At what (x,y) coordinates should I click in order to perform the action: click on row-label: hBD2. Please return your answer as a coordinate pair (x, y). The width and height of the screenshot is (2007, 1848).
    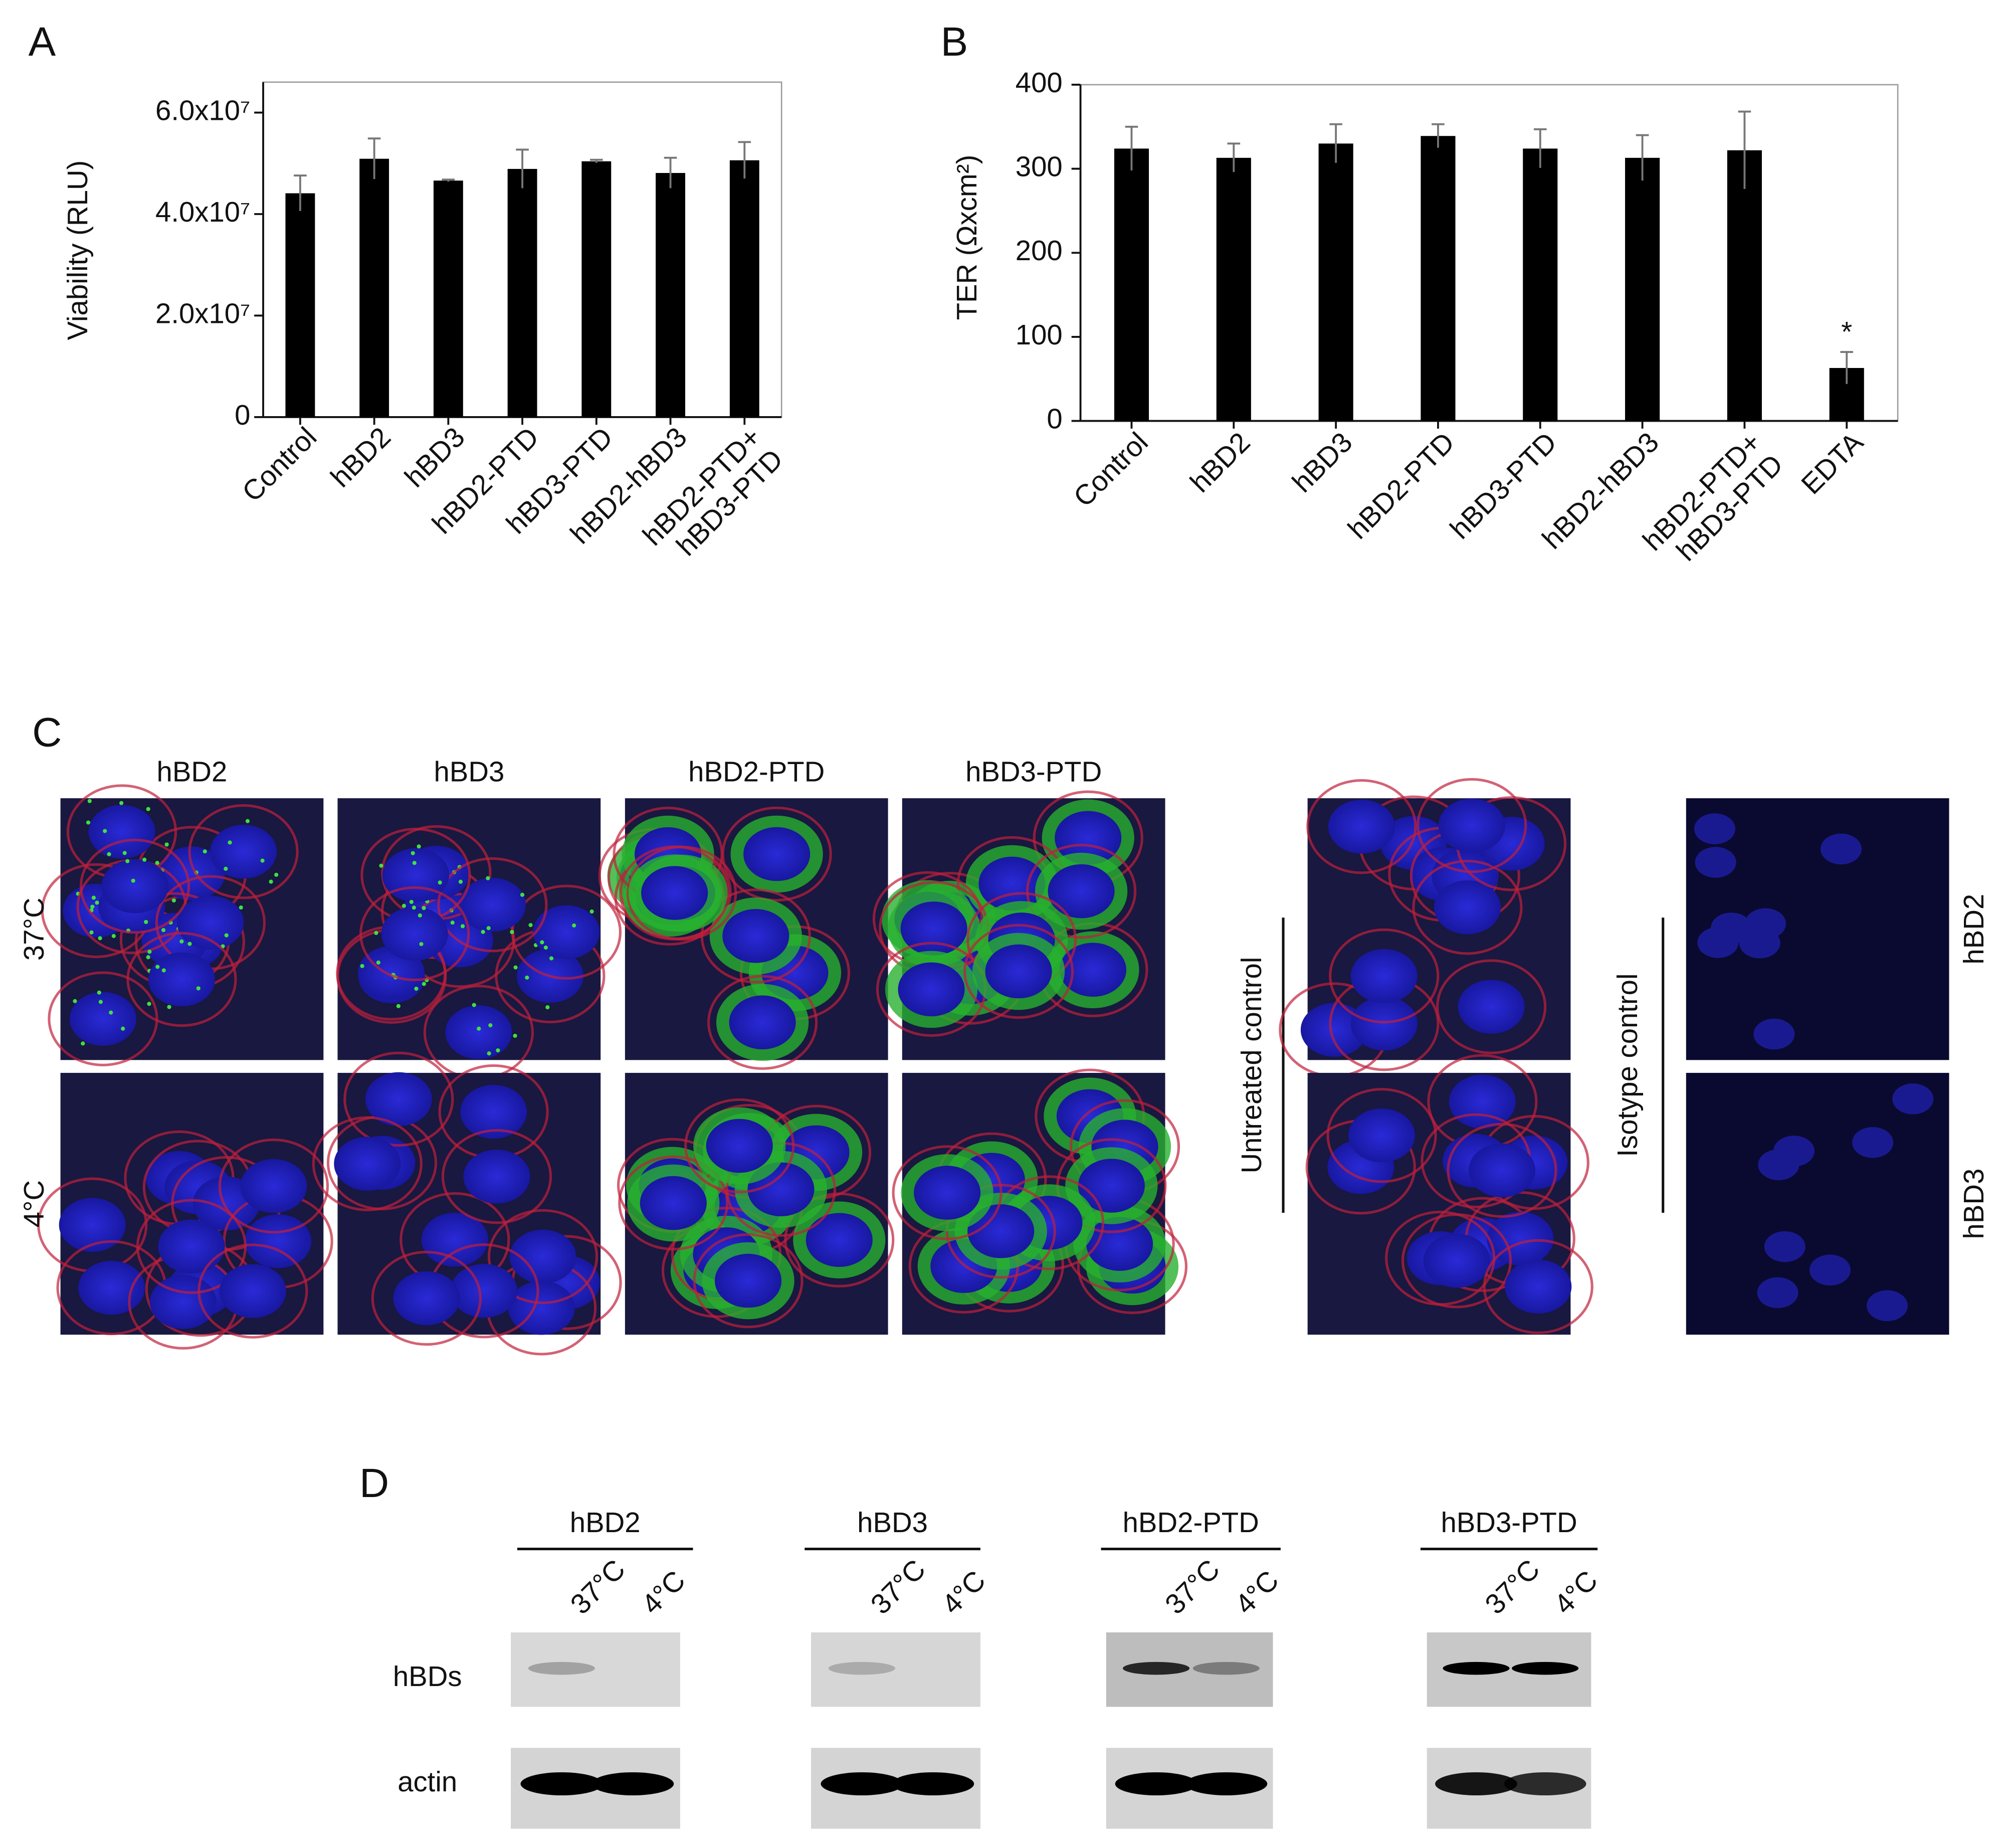
    Looking at the image, I should click on (1973, 930).